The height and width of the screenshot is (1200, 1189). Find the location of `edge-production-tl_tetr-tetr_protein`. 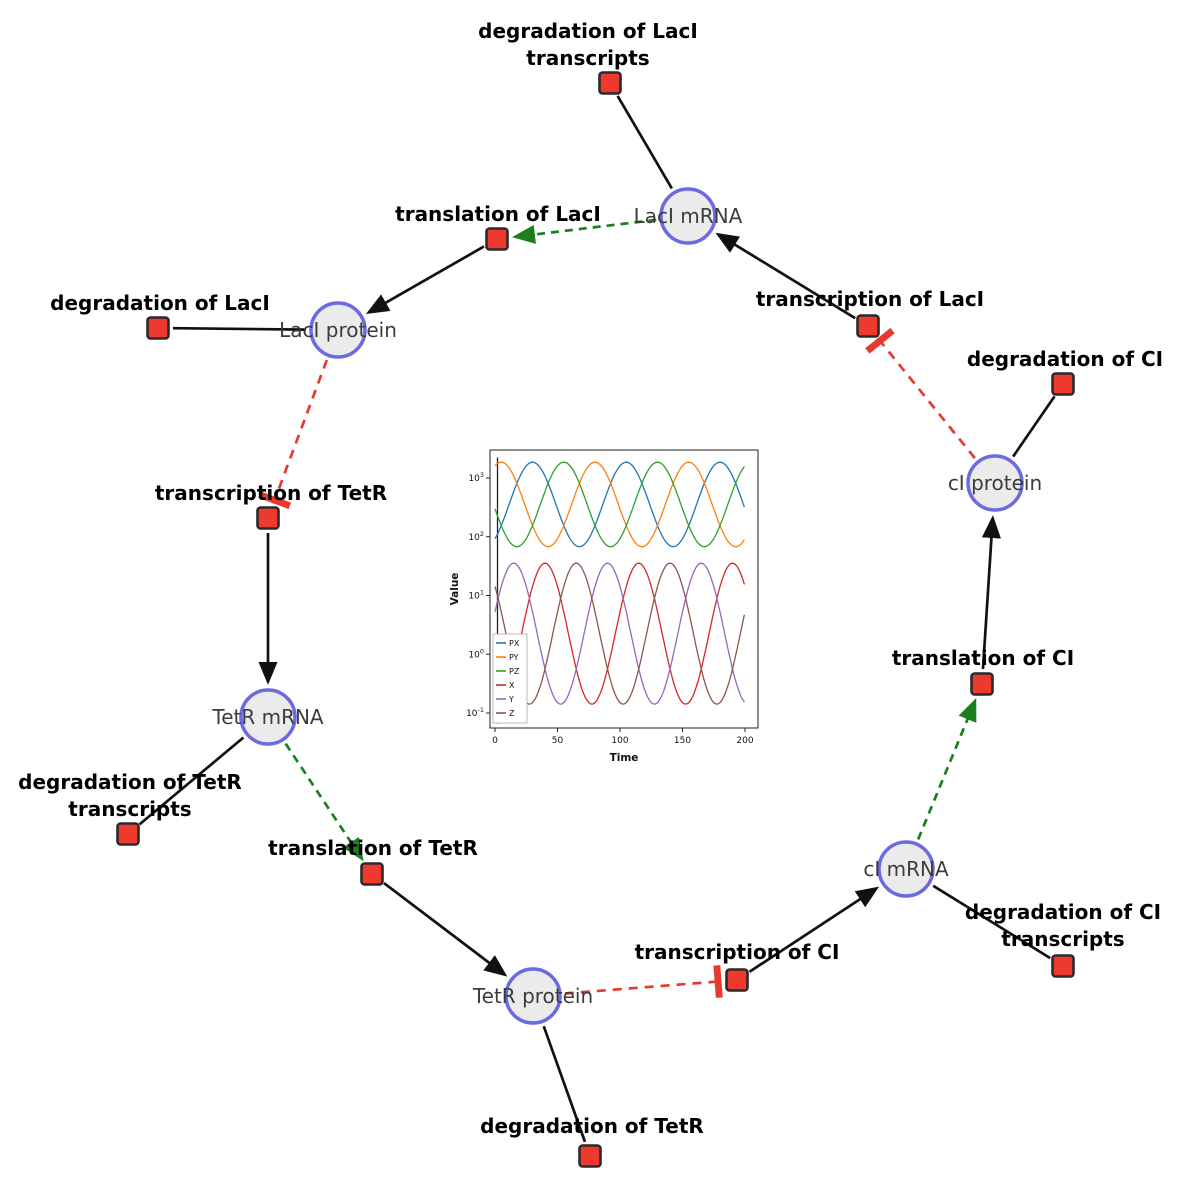

edge-production-tl_tetr-tetr_protein is located at coordinates (445, 929).